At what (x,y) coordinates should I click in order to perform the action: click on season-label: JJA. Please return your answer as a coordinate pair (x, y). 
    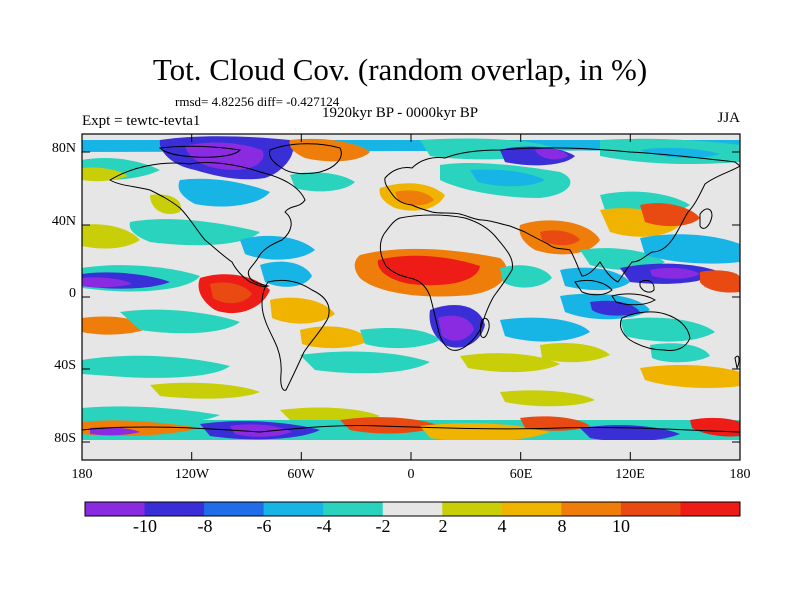
    Looking at the image, I should click on (728, 118).